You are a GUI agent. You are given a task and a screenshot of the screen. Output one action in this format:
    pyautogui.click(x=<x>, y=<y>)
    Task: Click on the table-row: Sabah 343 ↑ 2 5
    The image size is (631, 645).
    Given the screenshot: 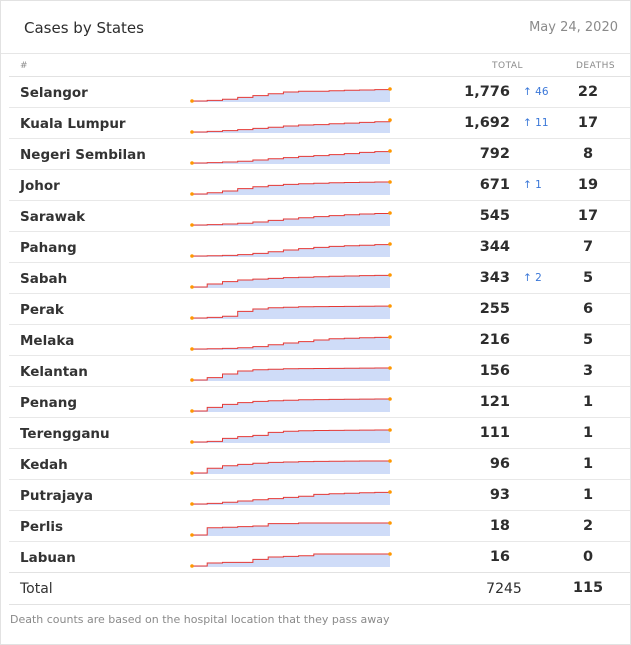 What is the action you would take?
    pyautogui.click(x=319, y=278)
    